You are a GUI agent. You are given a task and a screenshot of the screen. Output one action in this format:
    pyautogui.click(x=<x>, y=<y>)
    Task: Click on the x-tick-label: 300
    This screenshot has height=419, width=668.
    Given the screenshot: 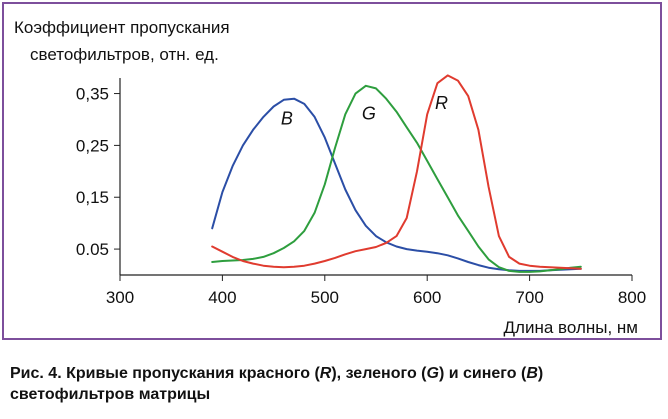 What is the action you would take?
    pyautogui.click(x=120, y=297)
    